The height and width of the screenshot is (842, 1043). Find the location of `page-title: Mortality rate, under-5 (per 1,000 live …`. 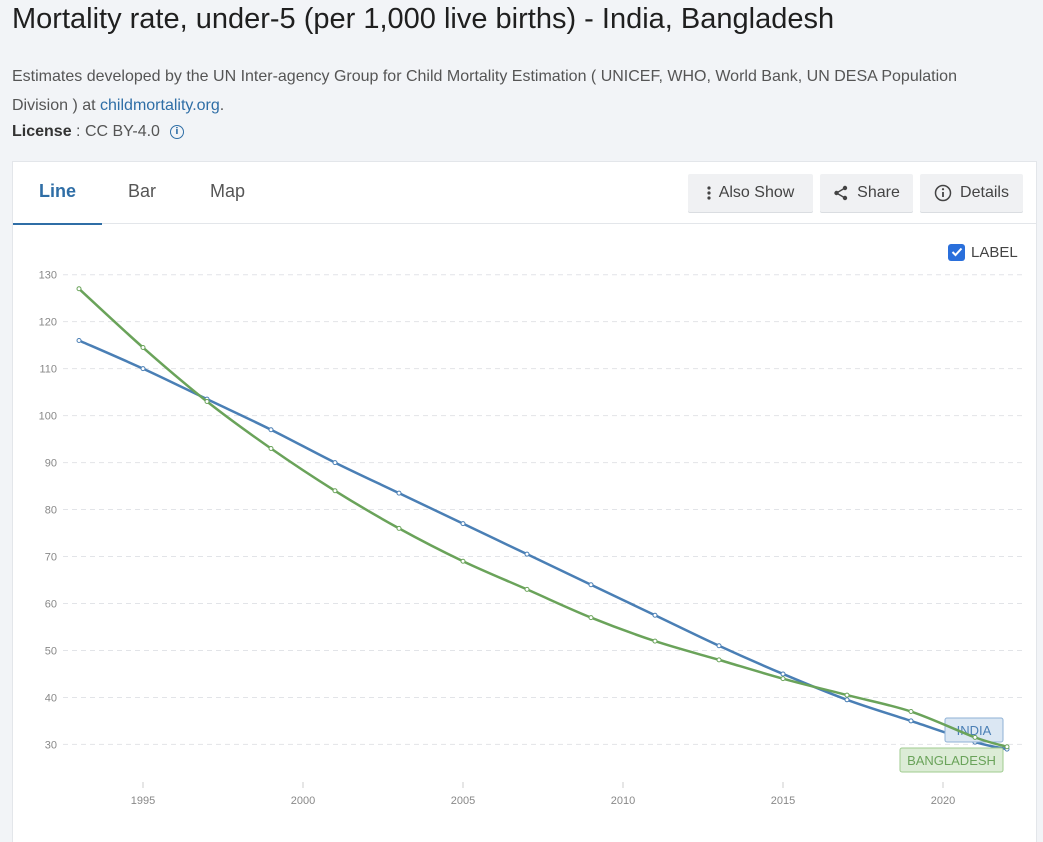

page-title: Mortality rate, under-5 (per 1,000 live … is located at coordinates (423, 19).